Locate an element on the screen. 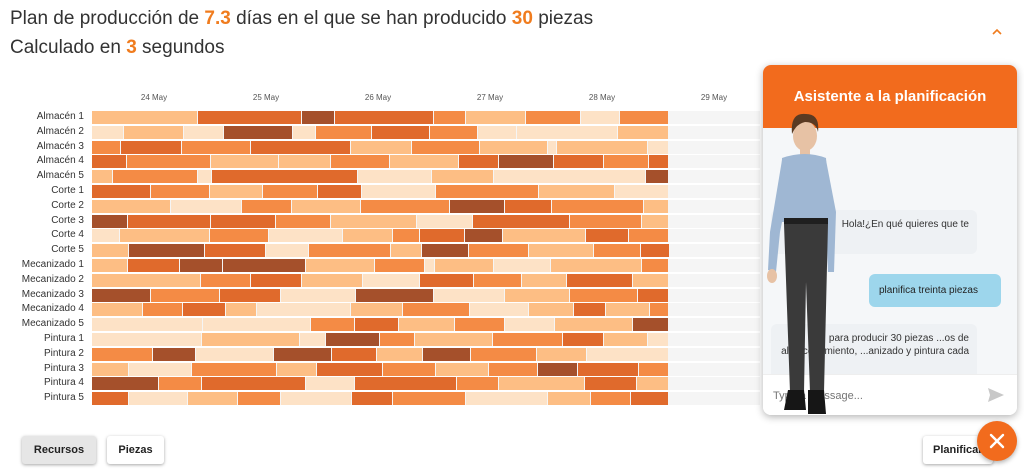  send-icon is located at coordinates (996, 395).